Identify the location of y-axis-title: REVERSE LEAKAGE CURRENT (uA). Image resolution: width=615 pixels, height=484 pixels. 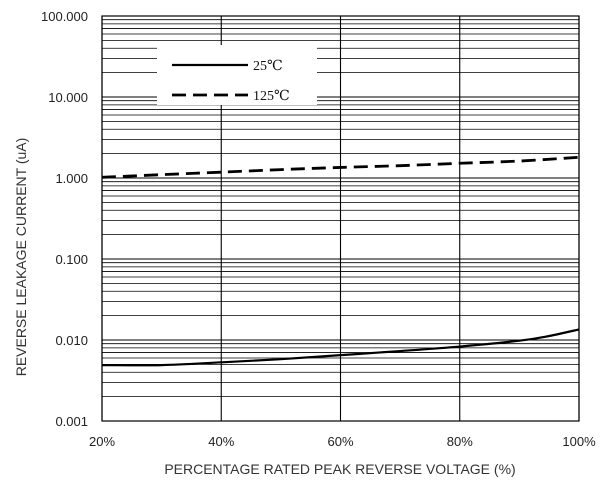
(21, 257).